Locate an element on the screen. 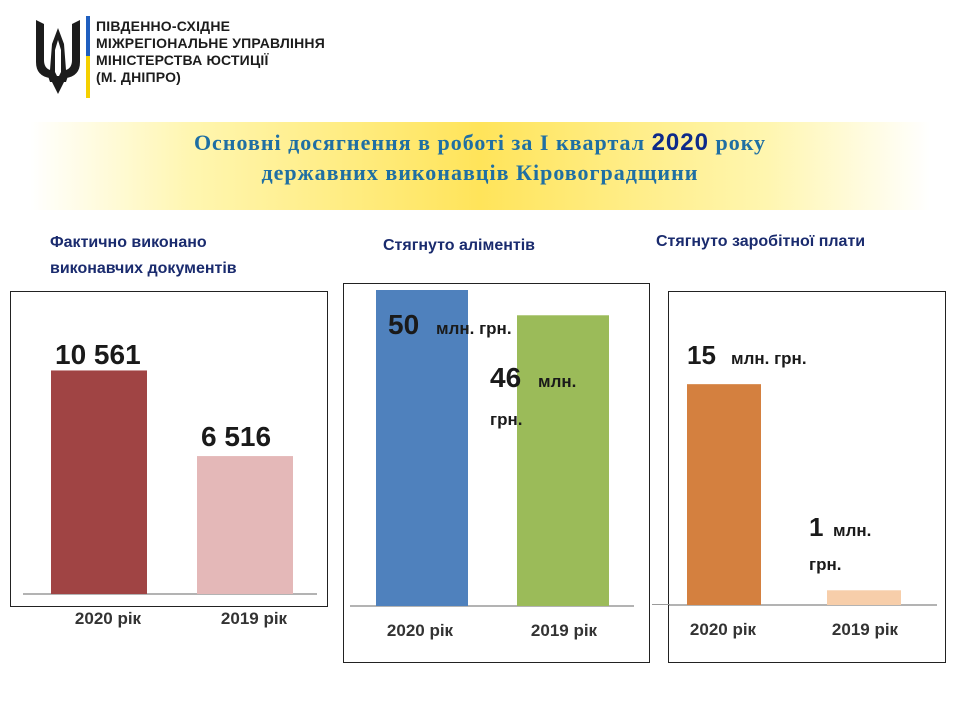 This screenshot has height=720, width=960. title-subtitle: державних виконавців Кіровоградщини is located at coordinates (480, 172).